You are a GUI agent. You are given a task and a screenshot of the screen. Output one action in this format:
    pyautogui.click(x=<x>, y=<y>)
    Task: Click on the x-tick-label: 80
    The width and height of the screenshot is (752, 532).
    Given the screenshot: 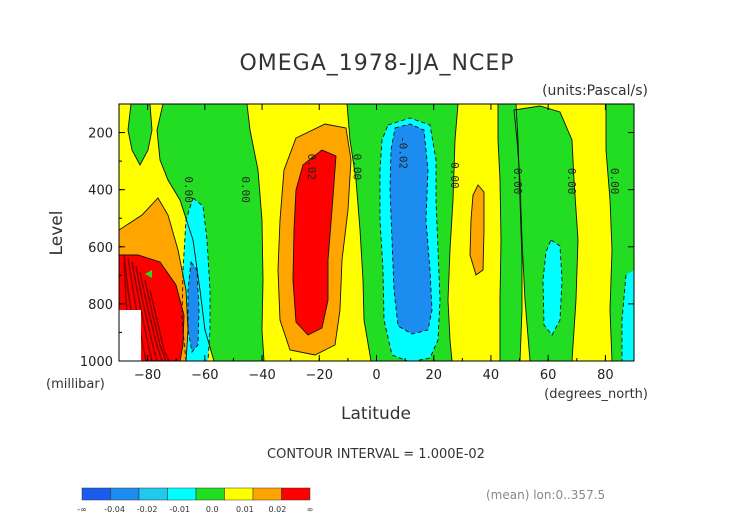 What is the action you would take?
    pyautogui.click(x=605, y=375)
    